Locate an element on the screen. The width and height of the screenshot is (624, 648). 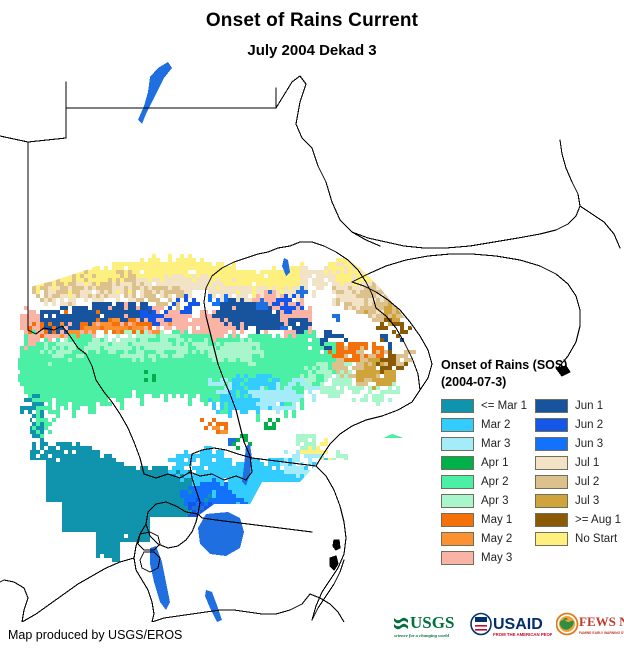
legend-item-label: May 2 is located at coordinates (497, 538).